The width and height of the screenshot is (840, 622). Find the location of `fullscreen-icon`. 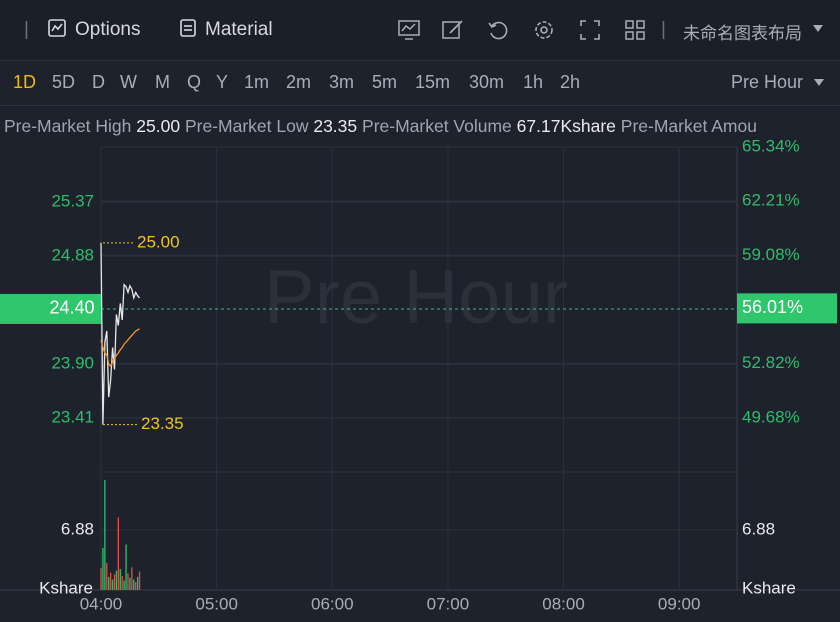

fullscreen-icon is located at coordinates (590, 30).